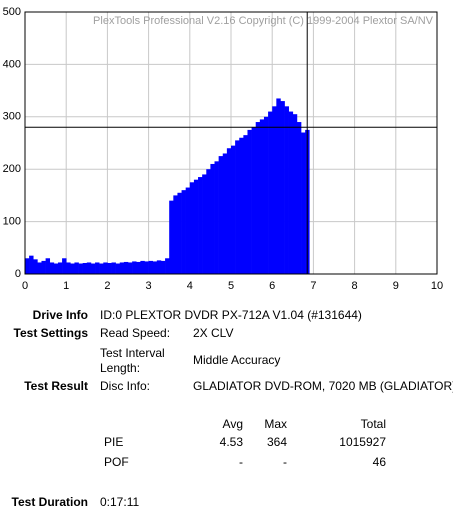 Image resolution: width=453 pixels, height=511 pixels. What do you see at coordinates (231, 442) in the screenshot?
I see `stats-cell: 4.53` at bounding box center [231, 442].